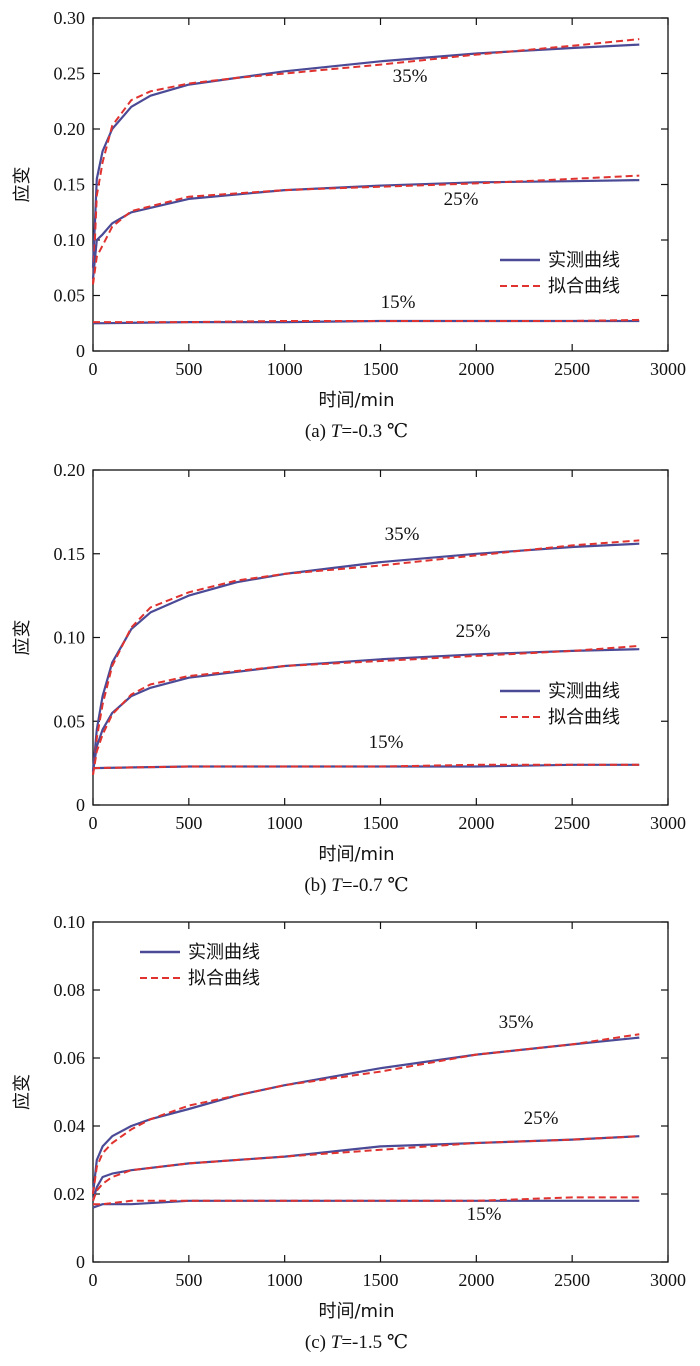  Describe the element at coordinates (317, 885) in the screenshot. I see `caption-prefix: (b)` at that location.